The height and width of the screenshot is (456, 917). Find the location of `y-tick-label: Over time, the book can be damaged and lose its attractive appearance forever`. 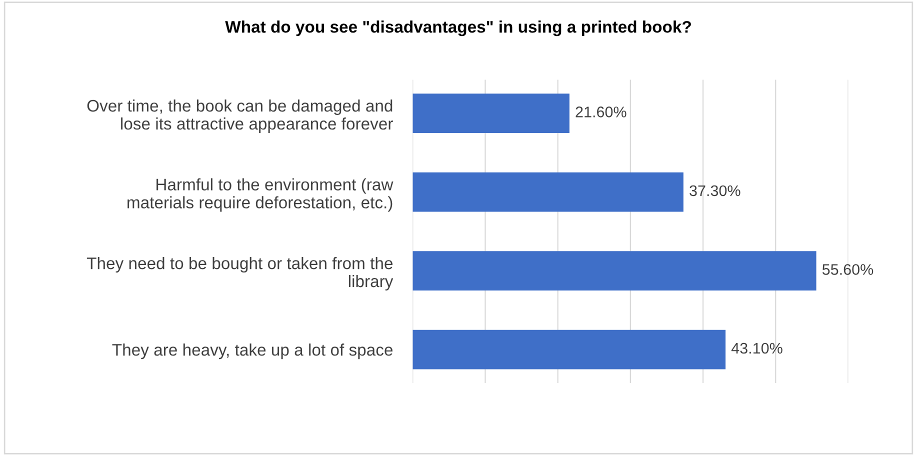

y-tick-label: Over time, the book can be damaged and lose its attractive appearance forever is located at coordinates (240, 116).